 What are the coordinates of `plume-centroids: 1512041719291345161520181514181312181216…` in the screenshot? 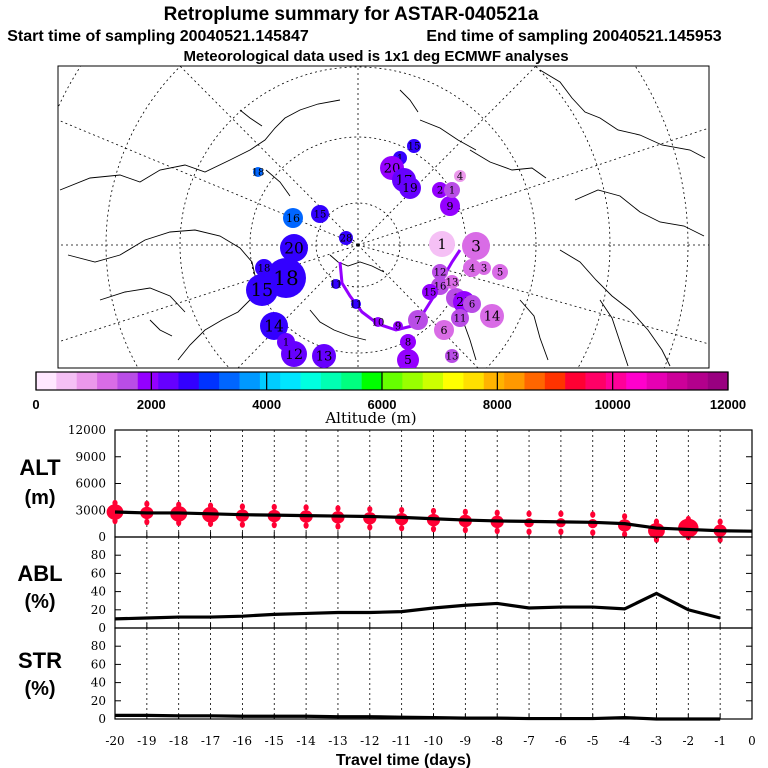 It's located at (377, 253).